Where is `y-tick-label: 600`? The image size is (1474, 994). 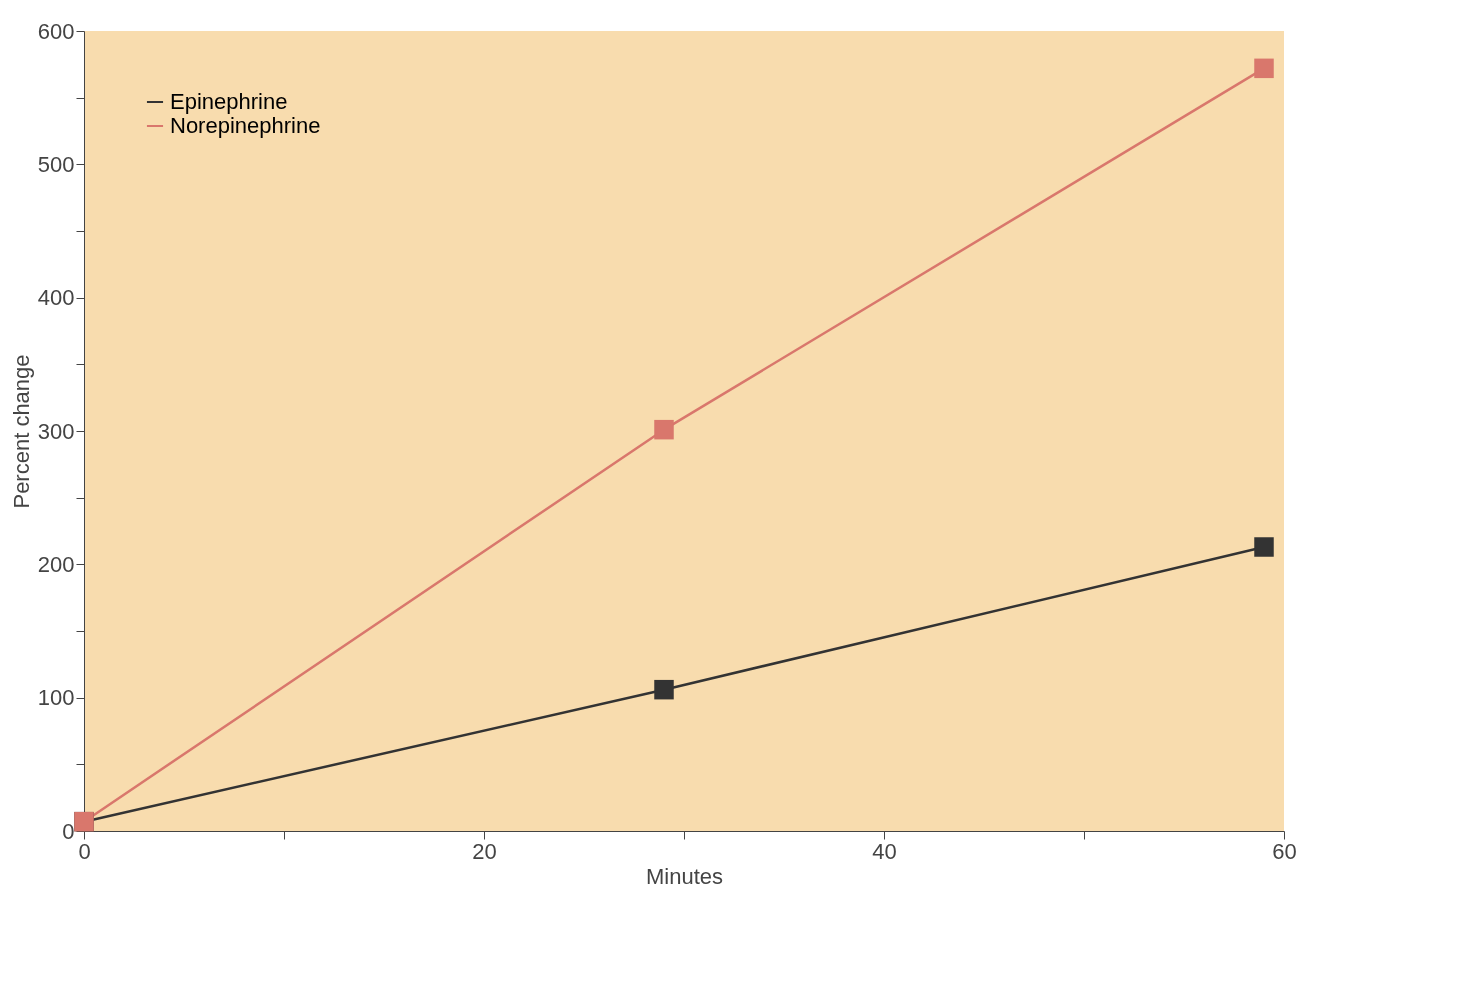 y-tick-label: 600 is located at coordinates (56, 31).